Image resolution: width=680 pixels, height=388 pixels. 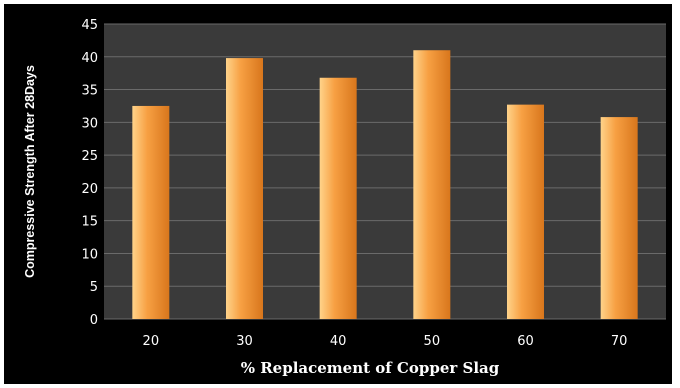 I want to click on x-tick-label: 20, so click(x=151, y=341).